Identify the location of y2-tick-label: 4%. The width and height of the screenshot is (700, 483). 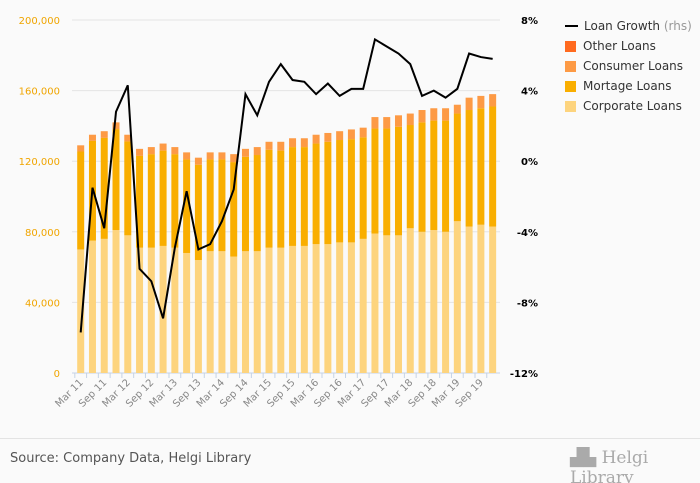
(529, 92).